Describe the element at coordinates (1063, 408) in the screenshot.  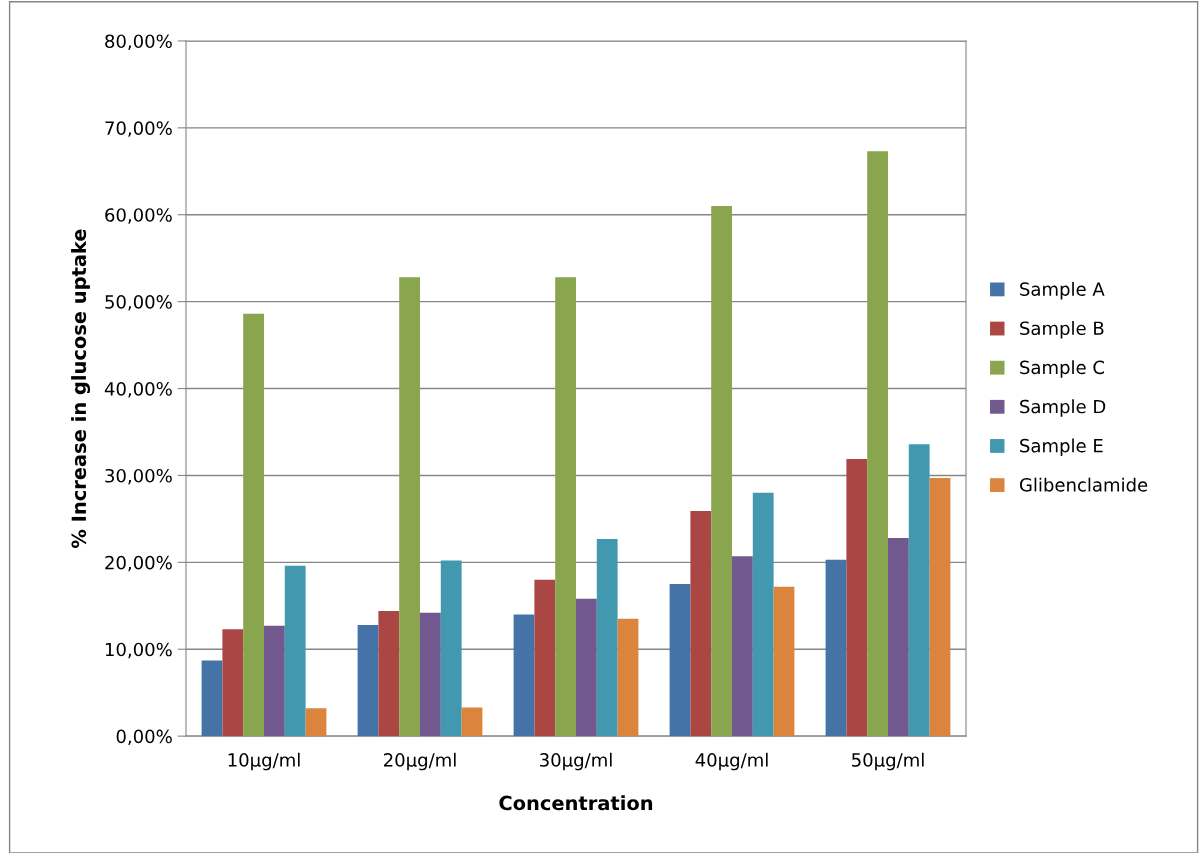
I see `legend-label: Sample D` at that location.